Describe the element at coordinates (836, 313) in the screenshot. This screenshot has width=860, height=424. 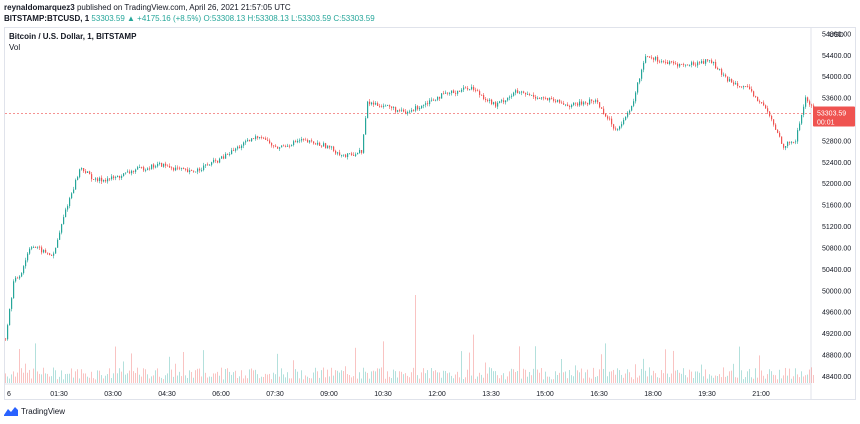
I see `y-tick-label: 49600.00` at that location.